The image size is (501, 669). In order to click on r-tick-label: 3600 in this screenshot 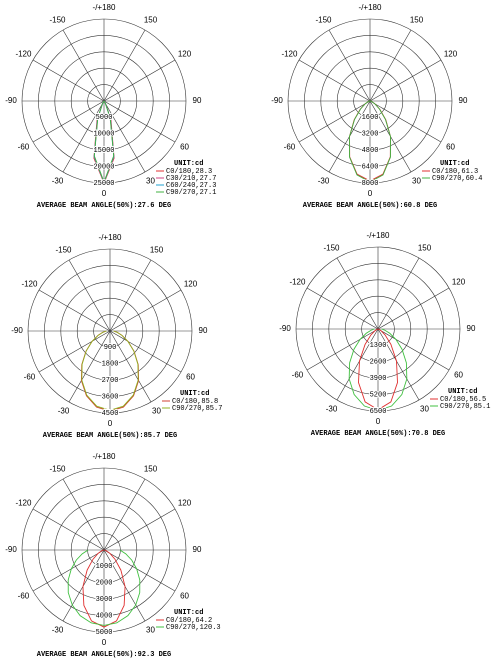, I will do `click(110, 397)`.